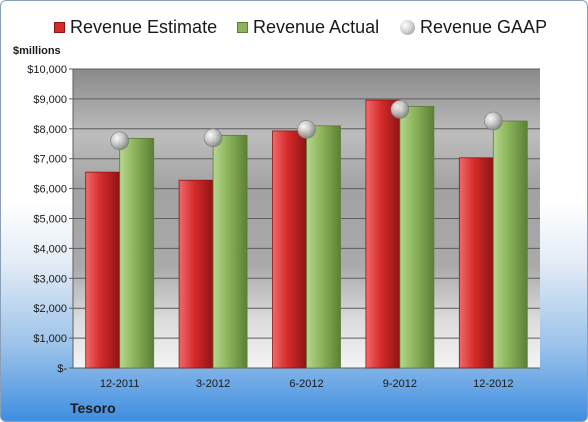 The image size is (588, 422). What do you see at coordinates (493, 384) in the screenshot?
I see `x-tick-label: 12-2012` at bounding box center [493, 384].